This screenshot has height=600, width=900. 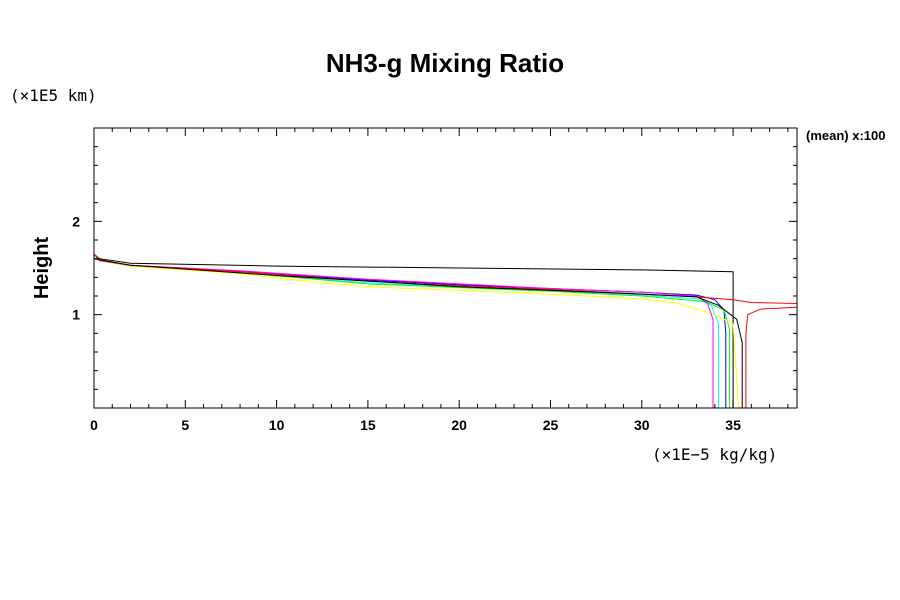 I want to click on y-unit-label: (×1E5 km), so click(x=53, y=95).